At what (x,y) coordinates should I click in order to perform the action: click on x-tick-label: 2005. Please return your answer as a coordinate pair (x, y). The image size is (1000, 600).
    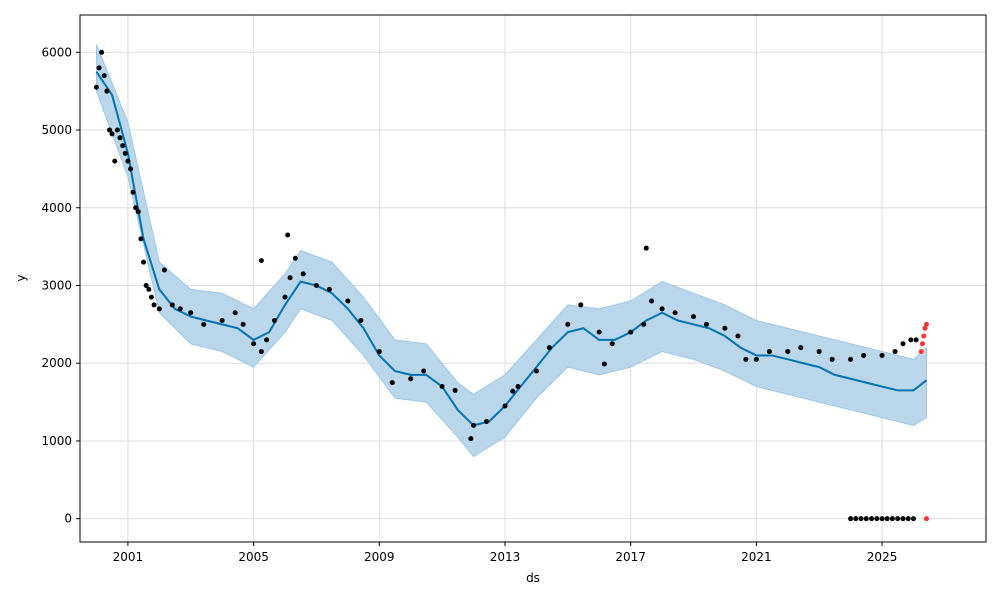
    Looking at the image, I should click on (253, 557).